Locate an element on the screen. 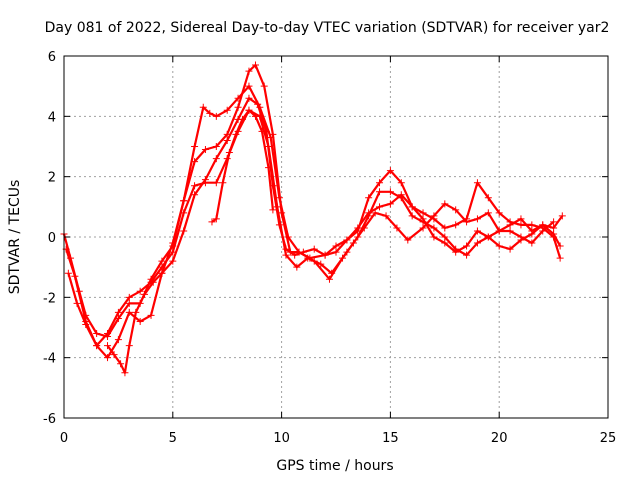 This screenshot has height=480, width=640. x-axis-label: GPS time / hours is located at coordinates (334, 466).